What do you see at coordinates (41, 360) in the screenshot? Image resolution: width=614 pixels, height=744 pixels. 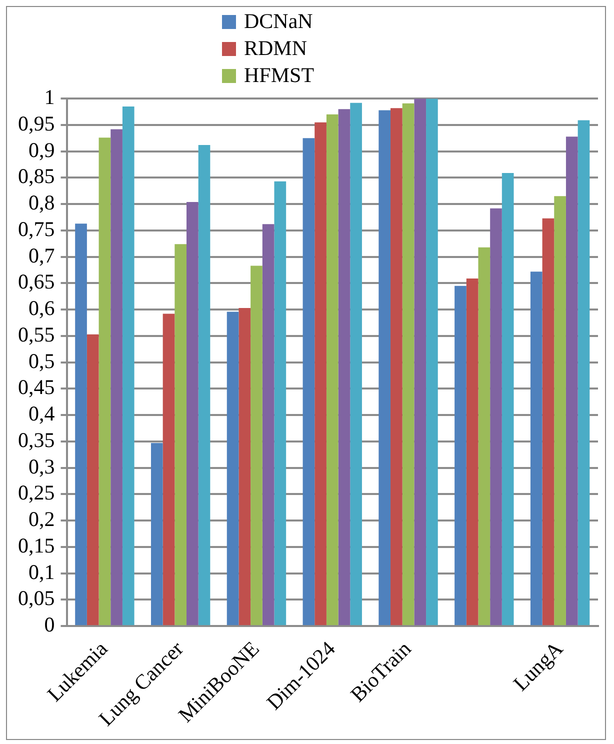 I see `y-tick-label: 0,5` at bounding box center [41, 360].